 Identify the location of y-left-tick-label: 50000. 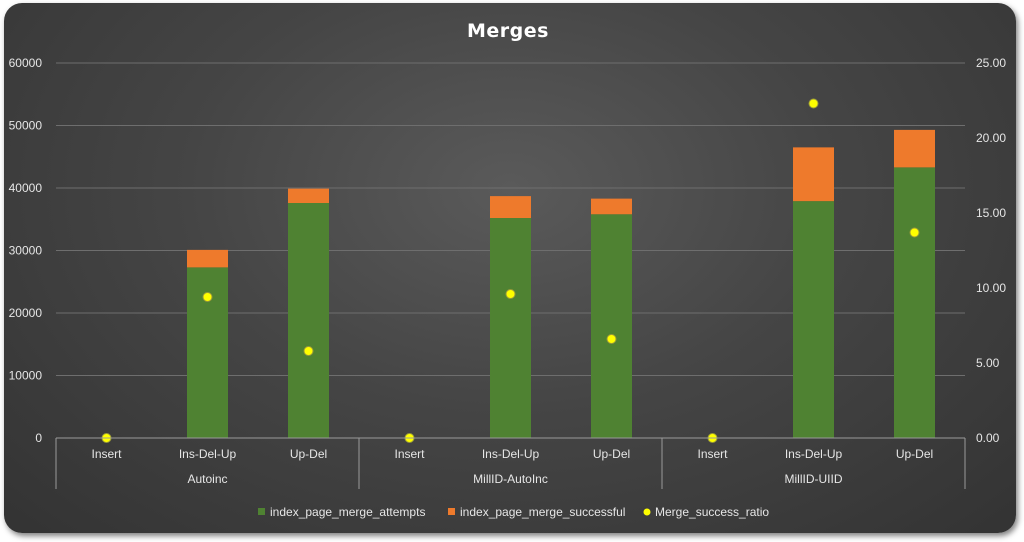
(26, 126).